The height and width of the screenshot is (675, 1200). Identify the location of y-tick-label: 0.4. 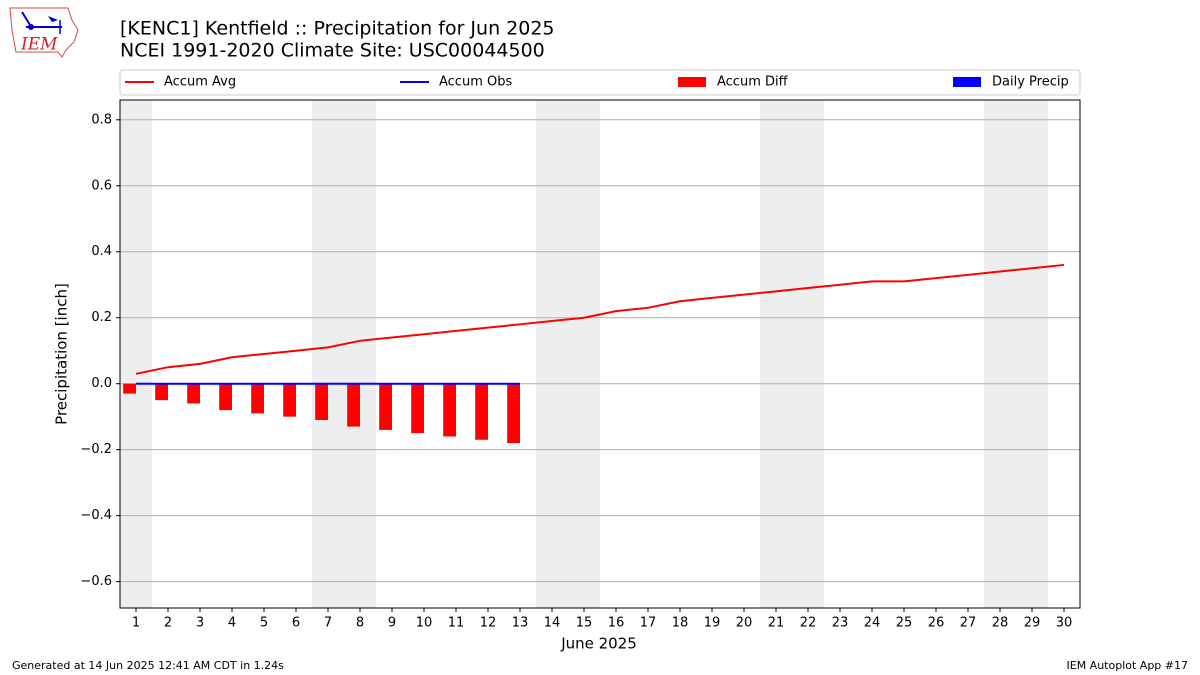
(101, 251).